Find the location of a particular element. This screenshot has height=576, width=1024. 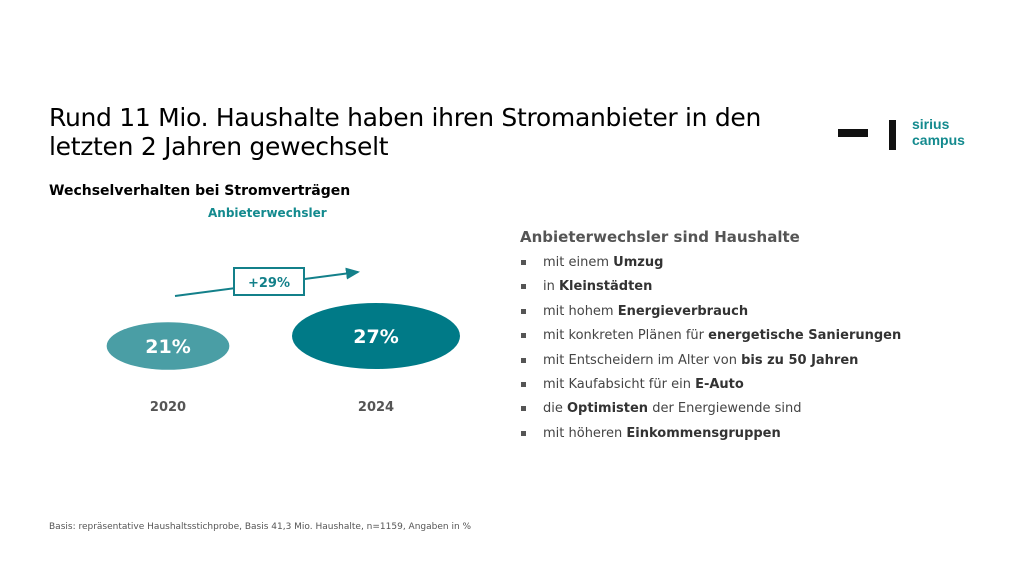

profile-item-text: der Energiewende sind is located at coordinates (725, 409).